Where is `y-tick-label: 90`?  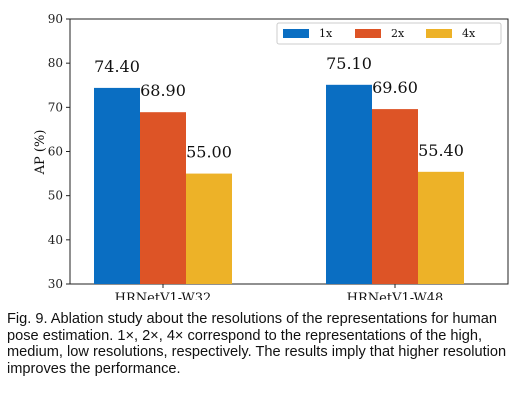
y-tick-label: 90 is located at coordinates (55, 19).